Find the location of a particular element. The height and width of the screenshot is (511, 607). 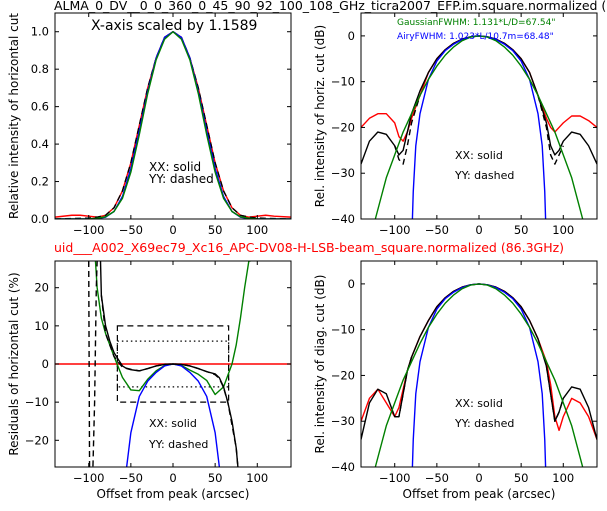

top-left-xtick-label: −100 is located at coordinates (89, 230).